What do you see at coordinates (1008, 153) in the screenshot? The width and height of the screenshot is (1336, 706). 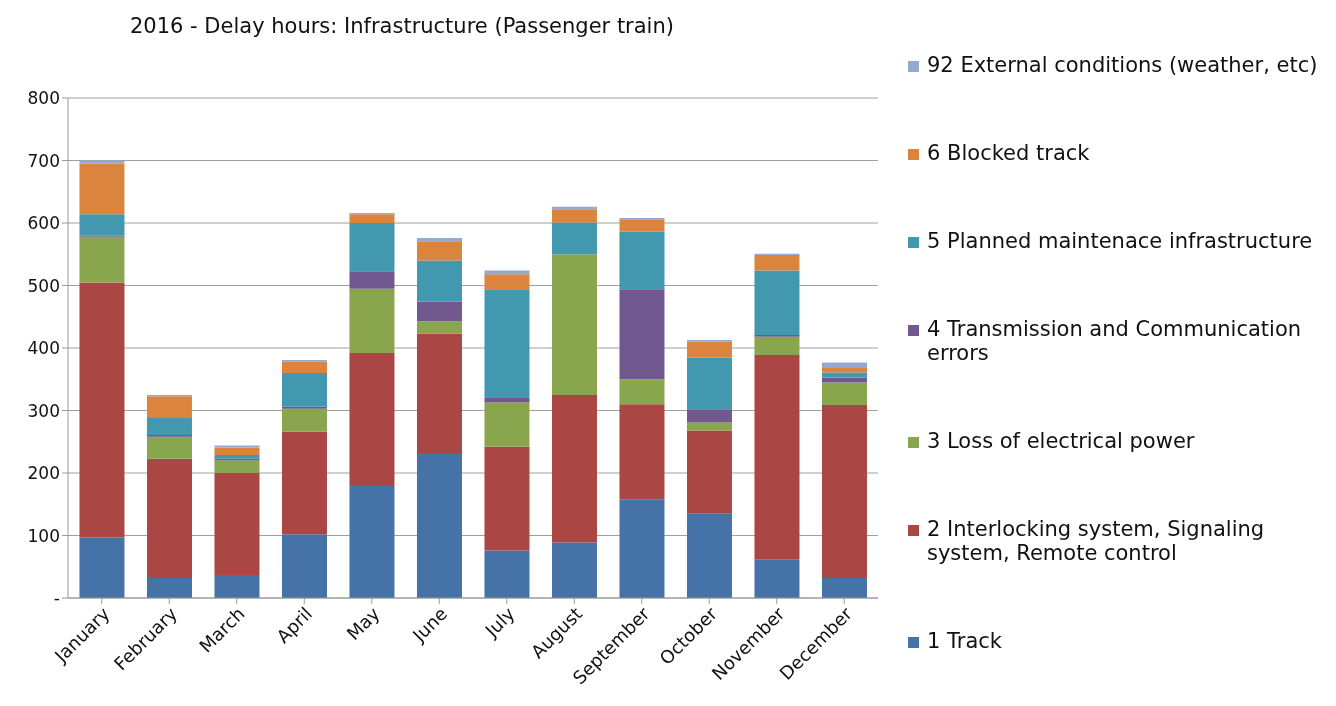 I see `legend-label: 6 Blocked track` at bounding box center [1008, 153].